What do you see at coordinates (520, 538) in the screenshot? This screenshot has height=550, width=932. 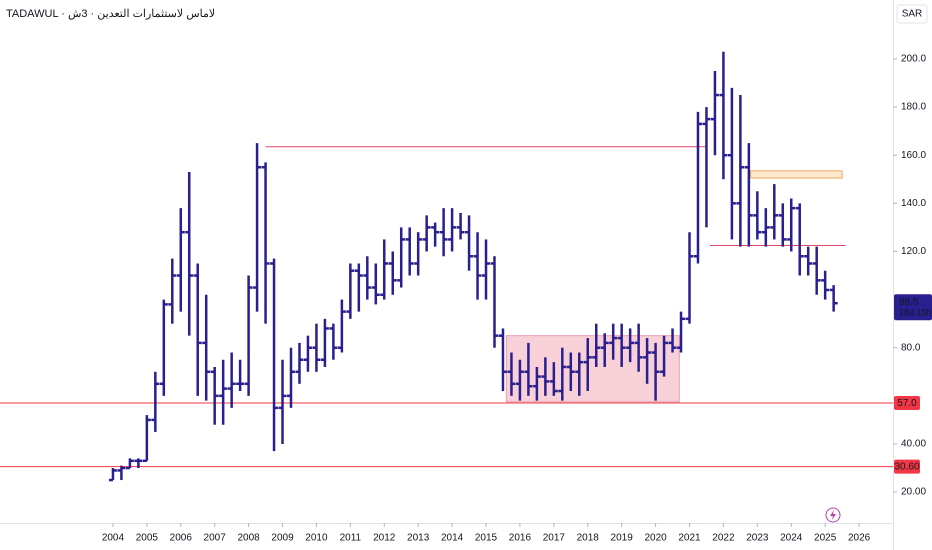 I see `x-tick-label: 2016` at bounding box center [520, 538].